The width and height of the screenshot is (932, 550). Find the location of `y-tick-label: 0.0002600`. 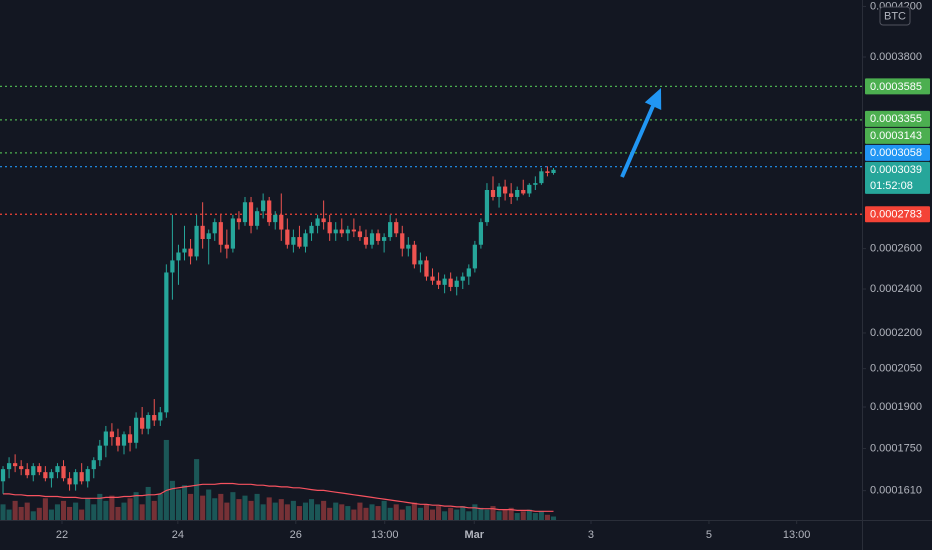

y-tick-label: 0.0002600 is located at coordinates (896, 249).